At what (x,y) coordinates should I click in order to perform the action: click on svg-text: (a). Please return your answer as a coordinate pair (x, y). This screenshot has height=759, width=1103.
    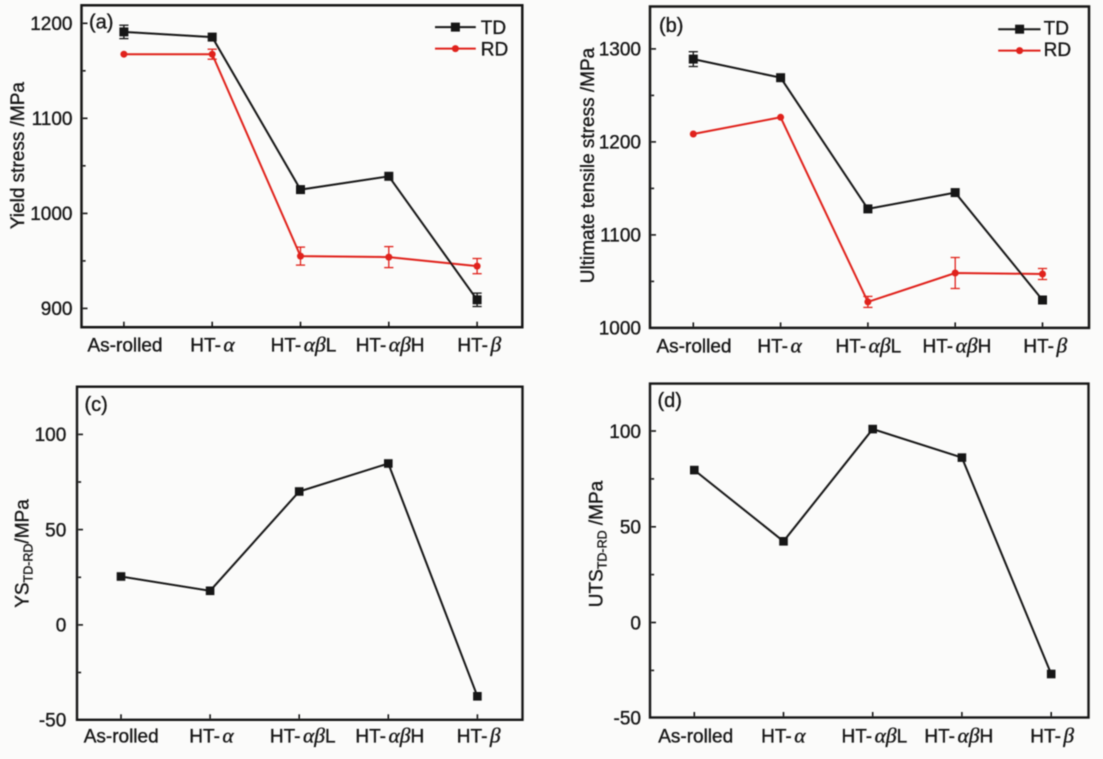
    Looking at the image, I should click on (101, 22).